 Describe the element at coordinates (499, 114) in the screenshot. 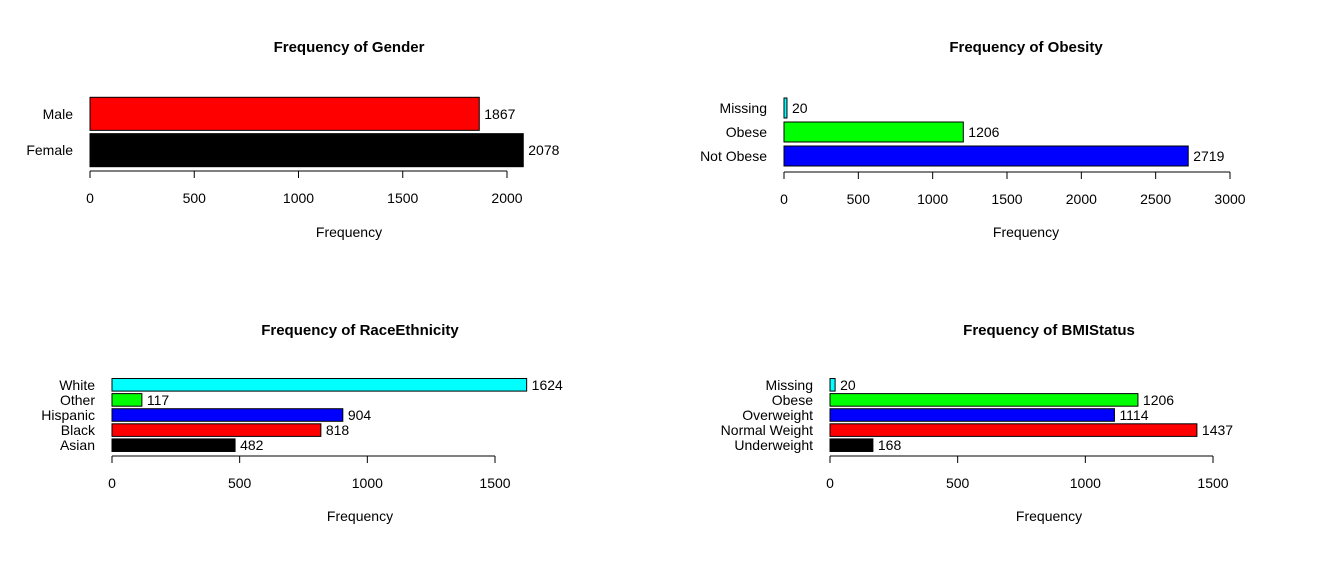

I see `value-label: 1867` at that location.